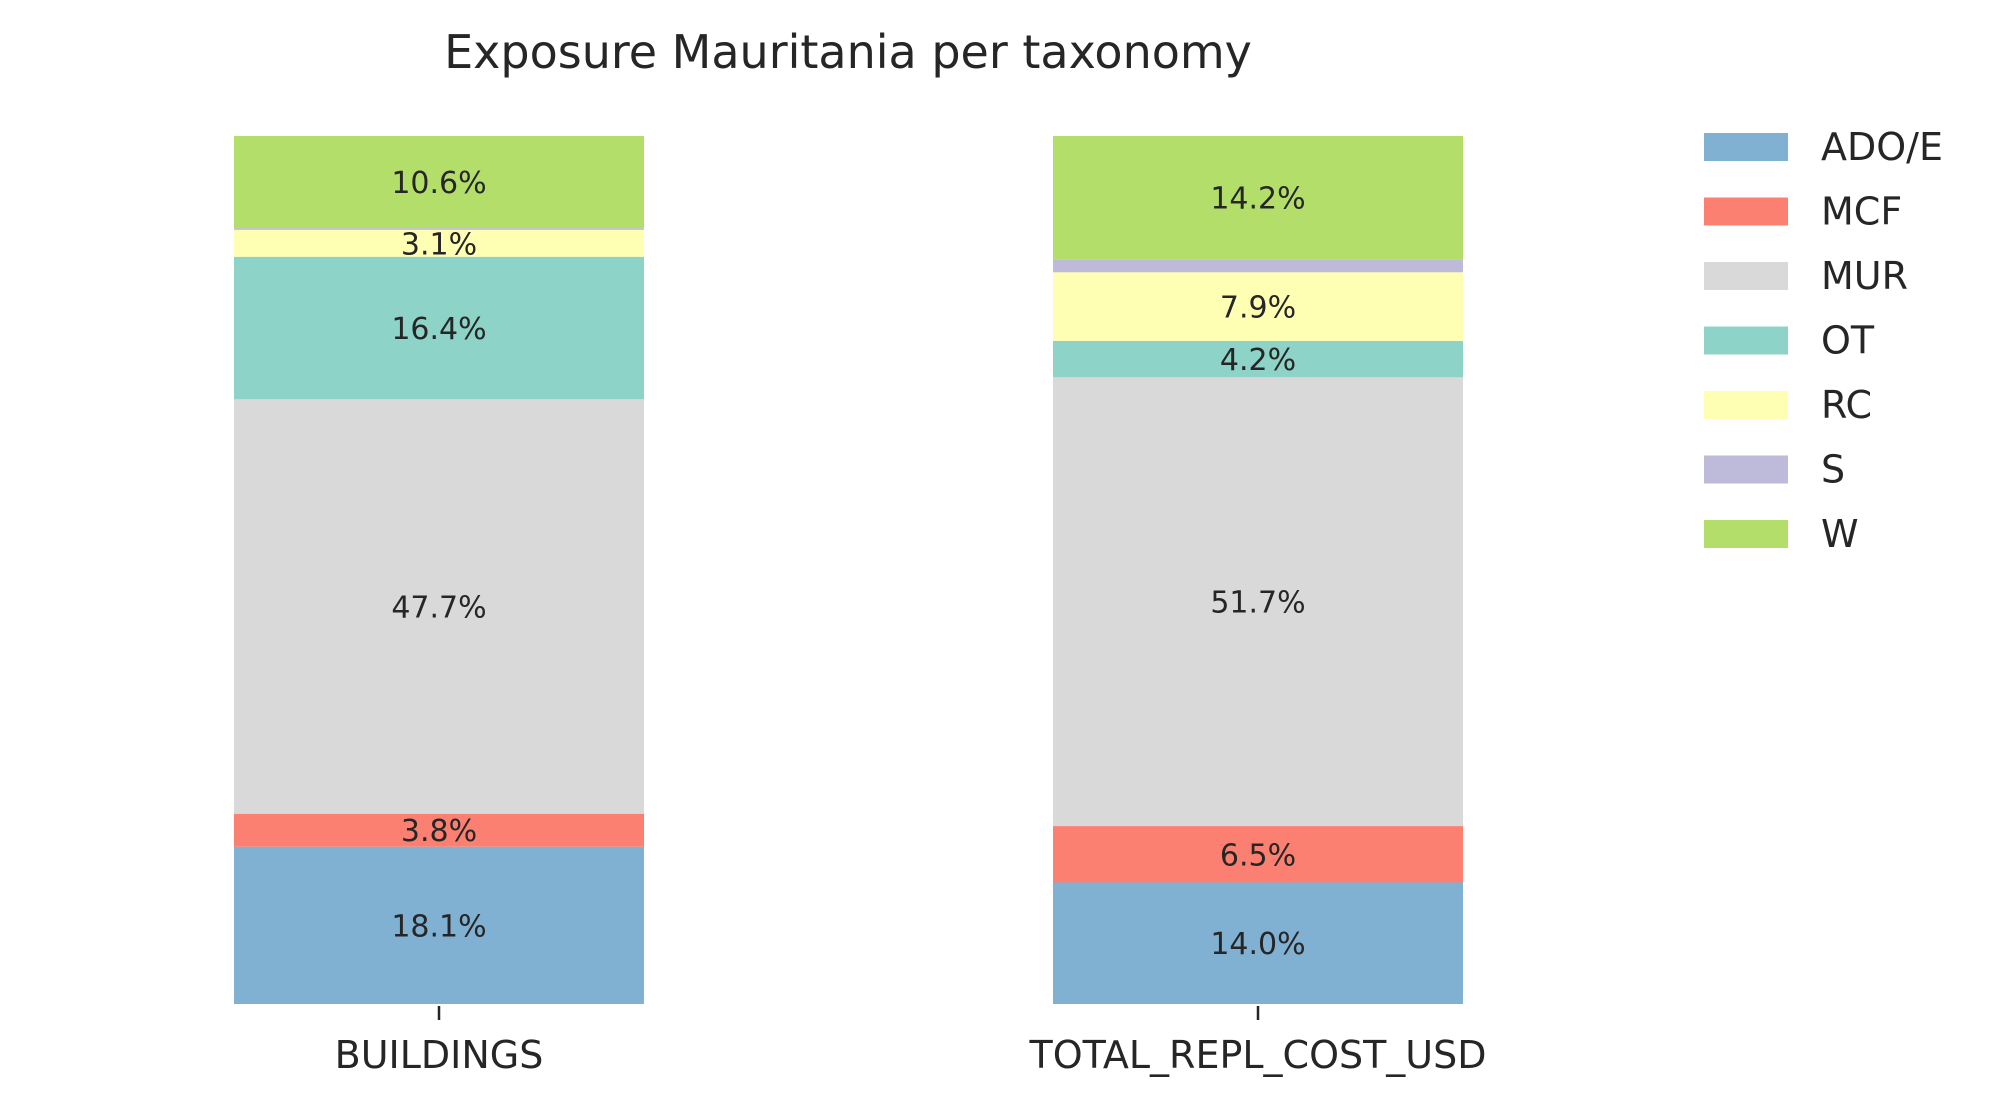  I want to click on chart-title: Exposure Mauritania per taxonomy, so click(848, 52).